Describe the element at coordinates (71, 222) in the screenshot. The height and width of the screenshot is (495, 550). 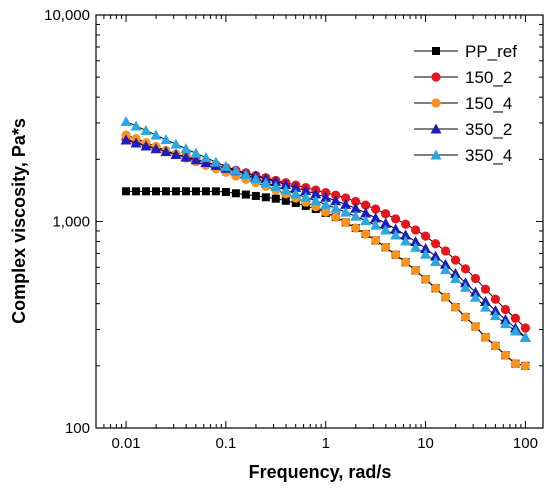
I see `y-tick-label: 1,000` at that location.